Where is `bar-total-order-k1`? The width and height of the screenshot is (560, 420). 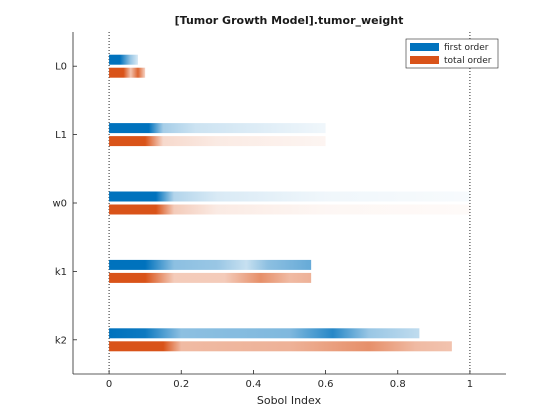
bar-total-order-k1 is located at coordinates (210, 277).